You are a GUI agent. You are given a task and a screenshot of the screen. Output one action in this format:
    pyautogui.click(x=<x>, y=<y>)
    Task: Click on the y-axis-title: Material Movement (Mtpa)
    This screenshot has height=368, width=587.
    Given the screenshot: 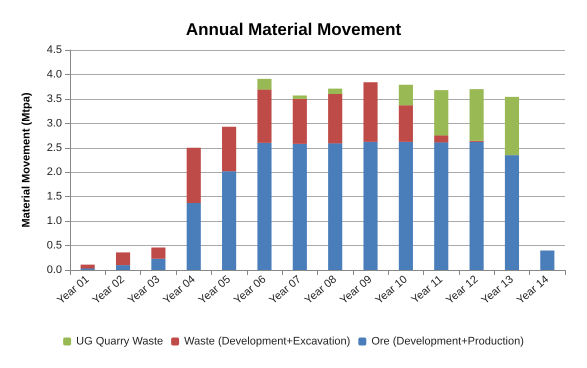 What is the action you would take?
    pyautogui.click(x=26, y=160)
    